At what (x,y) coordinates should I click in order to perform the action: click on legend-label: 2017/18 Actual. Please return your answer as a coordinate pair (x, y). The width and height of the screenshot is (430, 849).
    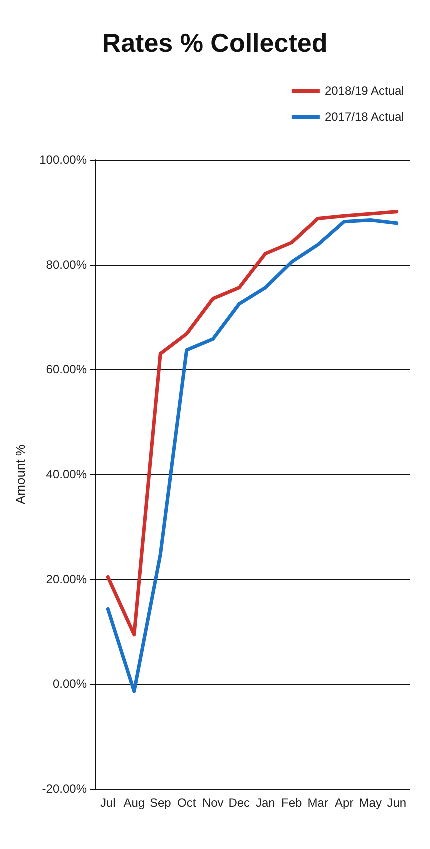
    Looking at the image, I should click on (364, 117).